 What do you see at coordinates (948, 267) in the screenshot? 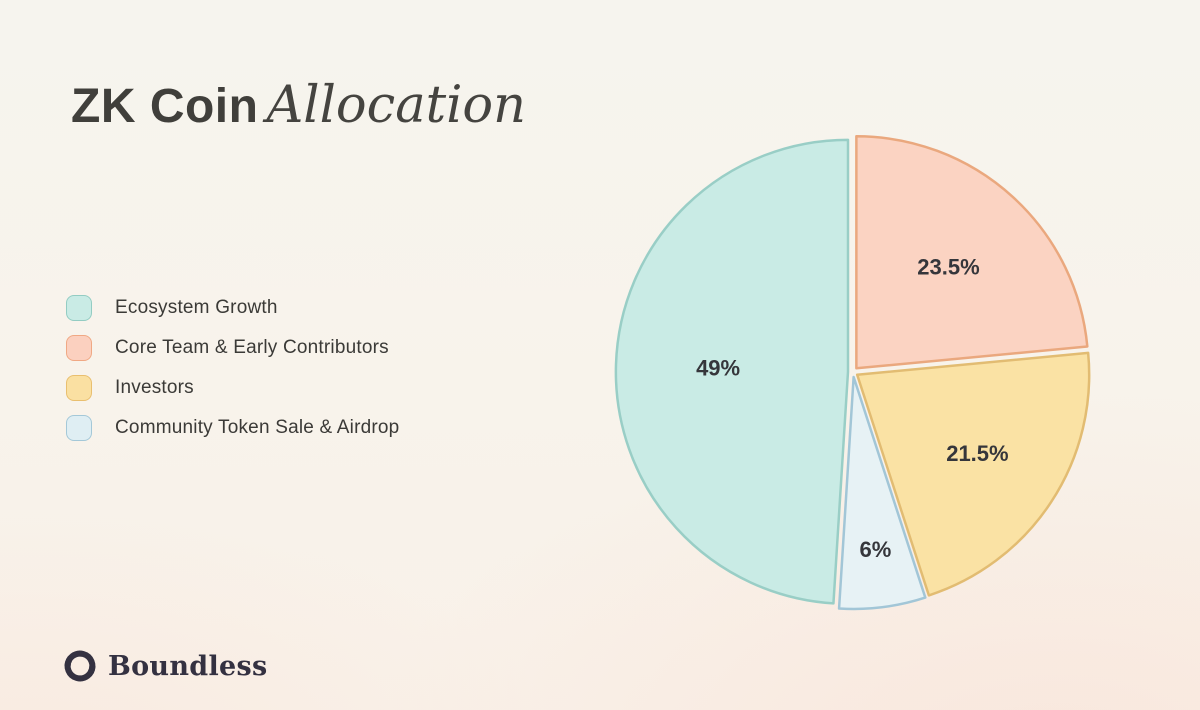
I see `pie-slice-value-label: 23.5%` at bounding box center [948, 267].